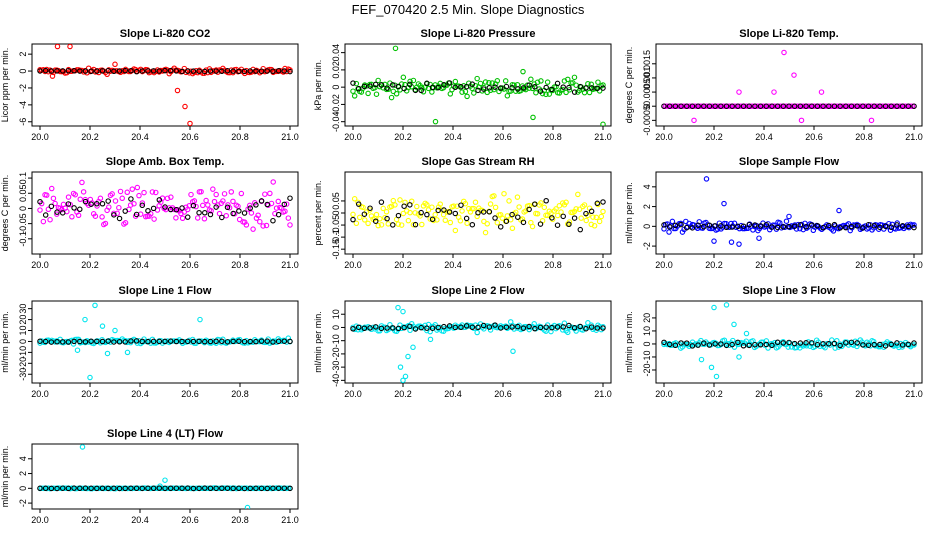 The image size is (936, 540). Describe the element at coordinates (240, 265) in the screenshot. I see `x-tick-label: 20.8` at that location.